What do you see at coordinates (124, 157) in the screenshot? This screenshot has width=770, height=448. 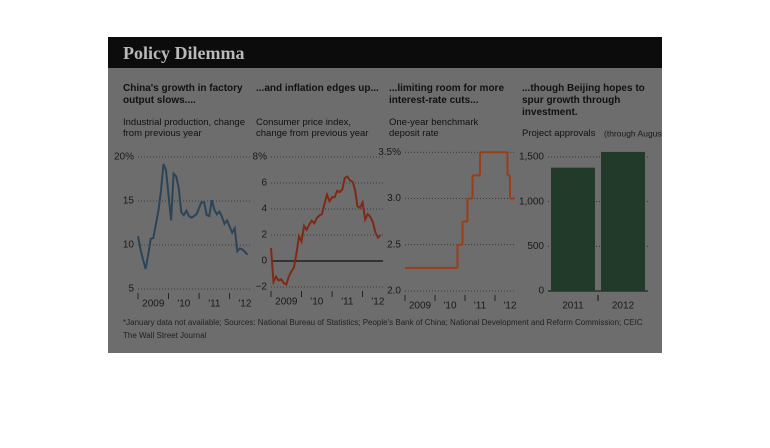 I see `y-tick-label: 20%` at bounding box center [124, 157].